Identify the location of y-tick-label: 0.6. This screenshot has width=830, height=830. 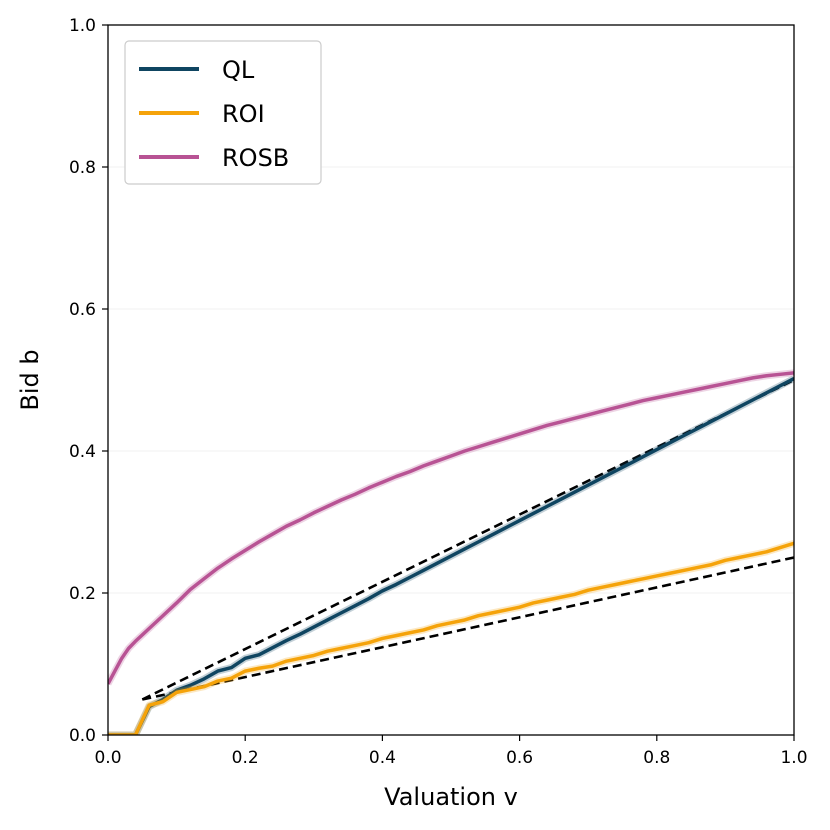
(82, 310).